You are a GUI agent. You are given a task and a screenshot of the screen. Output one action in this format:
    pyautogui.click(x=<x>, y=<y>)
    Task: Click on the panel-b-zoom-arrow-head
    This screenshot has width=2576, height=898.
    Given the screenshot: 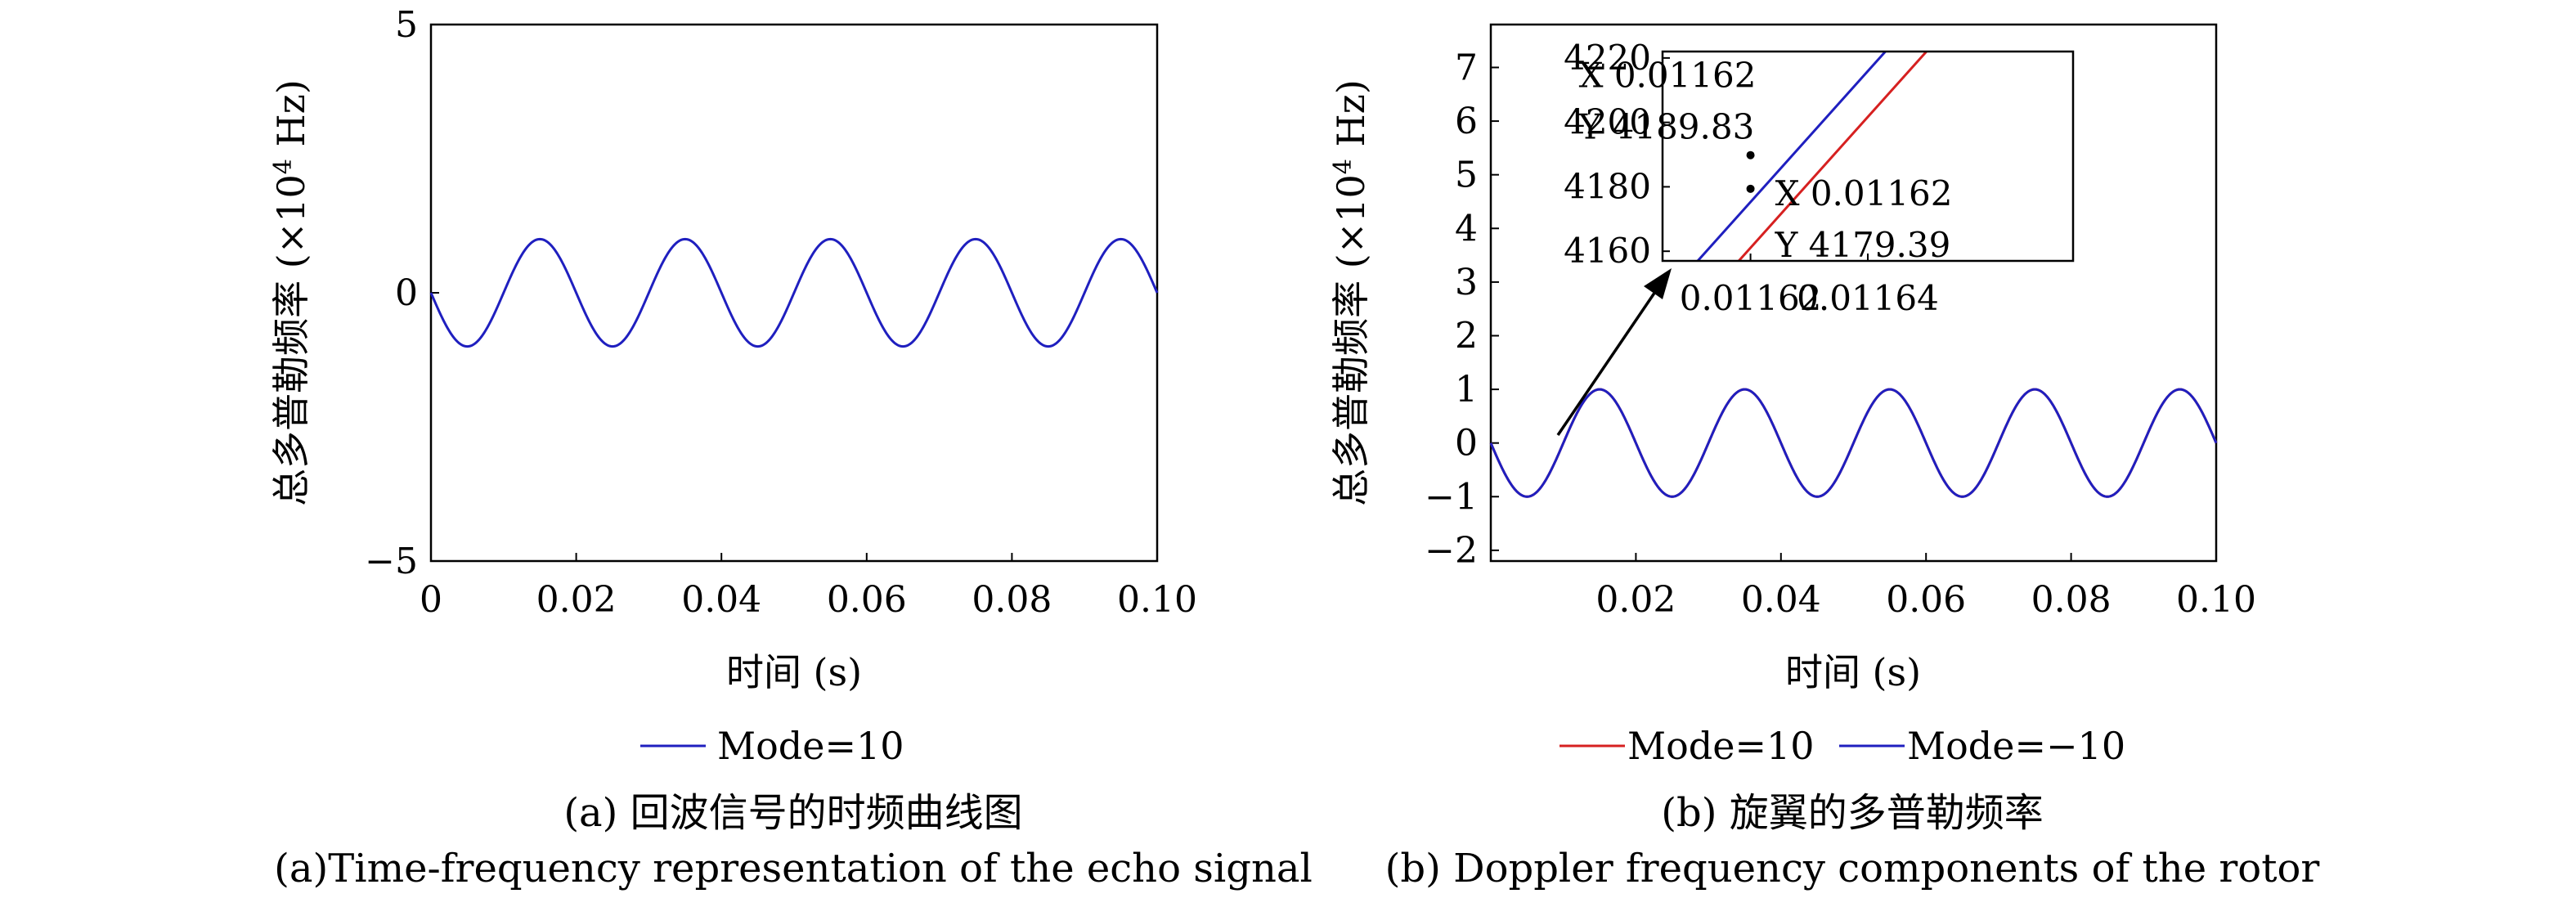 What is the action you would take?
    pyautogui.click(x=1658, y=283)
    